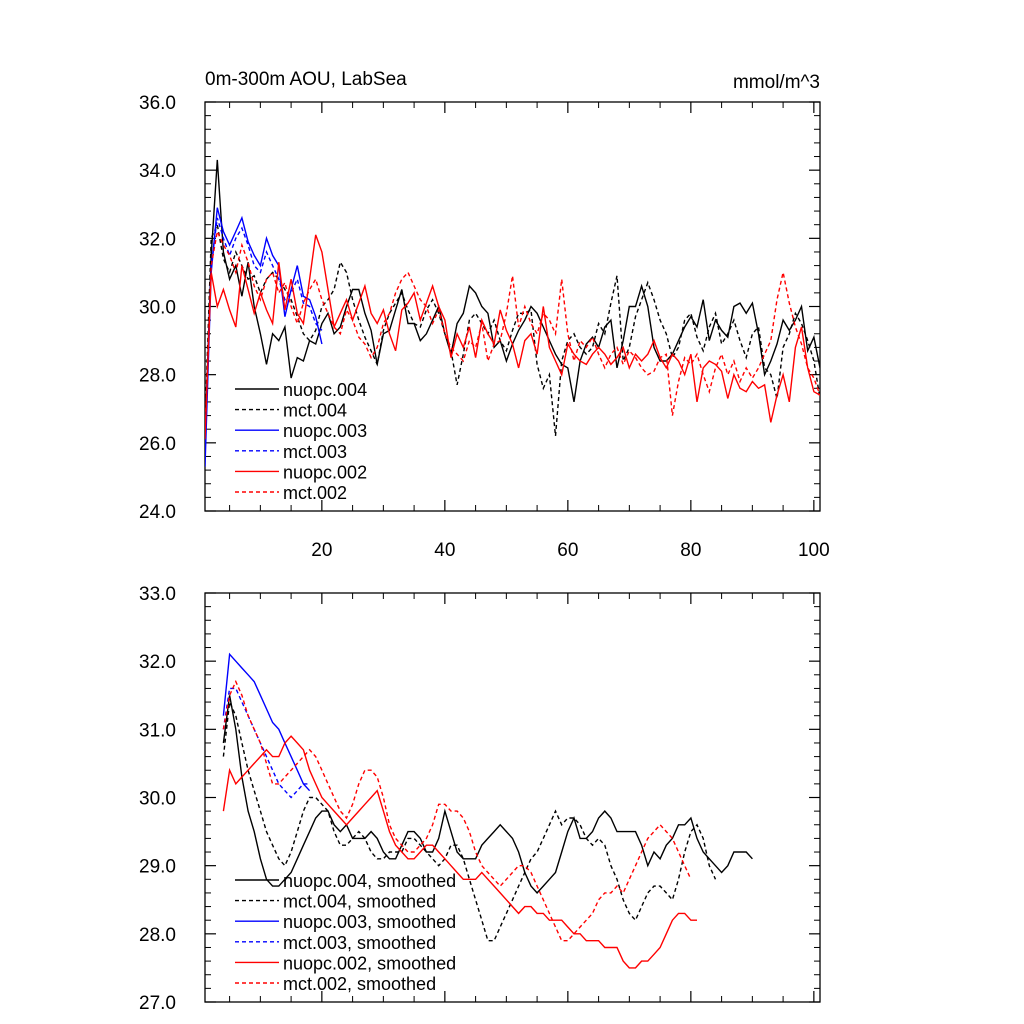 The height and width of the screenshot is (1024, 1024). I want to click on series-line-nuopc-004-smoothed, so click(487, 794).